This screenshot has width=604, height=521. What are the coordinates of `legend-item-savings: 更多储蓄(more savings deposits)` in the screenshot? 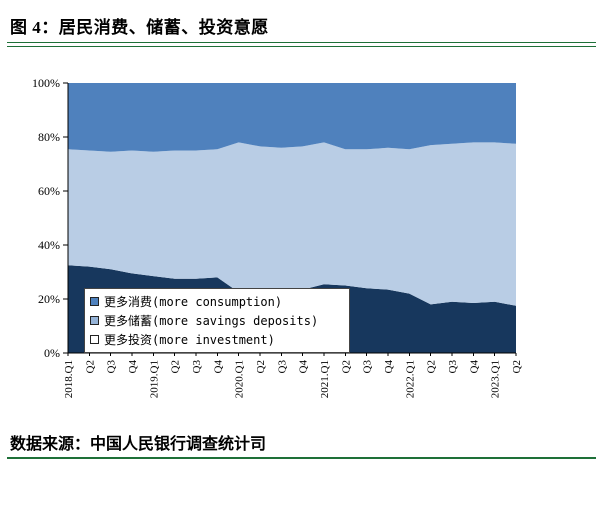 It's located at (217, 320).